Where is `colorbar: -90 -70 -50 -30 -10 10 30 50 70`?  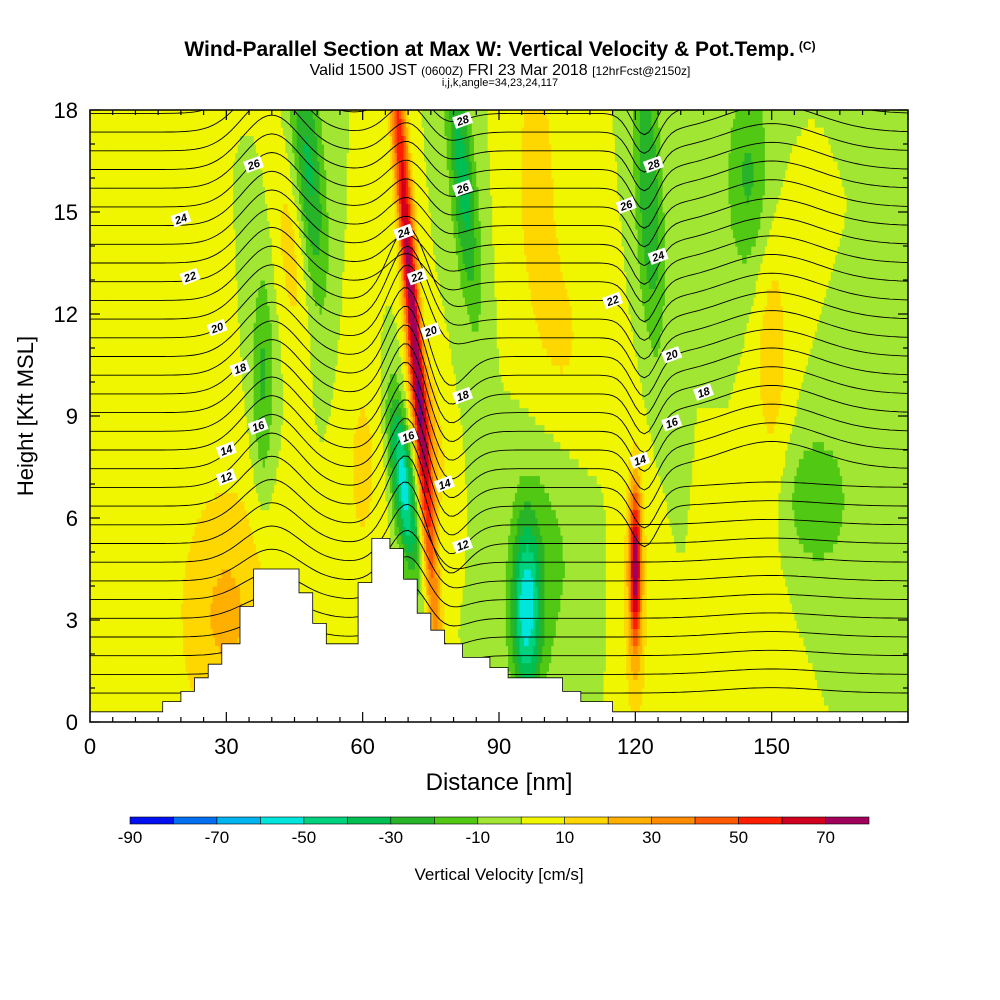
colorbar: -90 -70 -50 -30 -10 10 30 50 70 is located at coordinates (494, 831).